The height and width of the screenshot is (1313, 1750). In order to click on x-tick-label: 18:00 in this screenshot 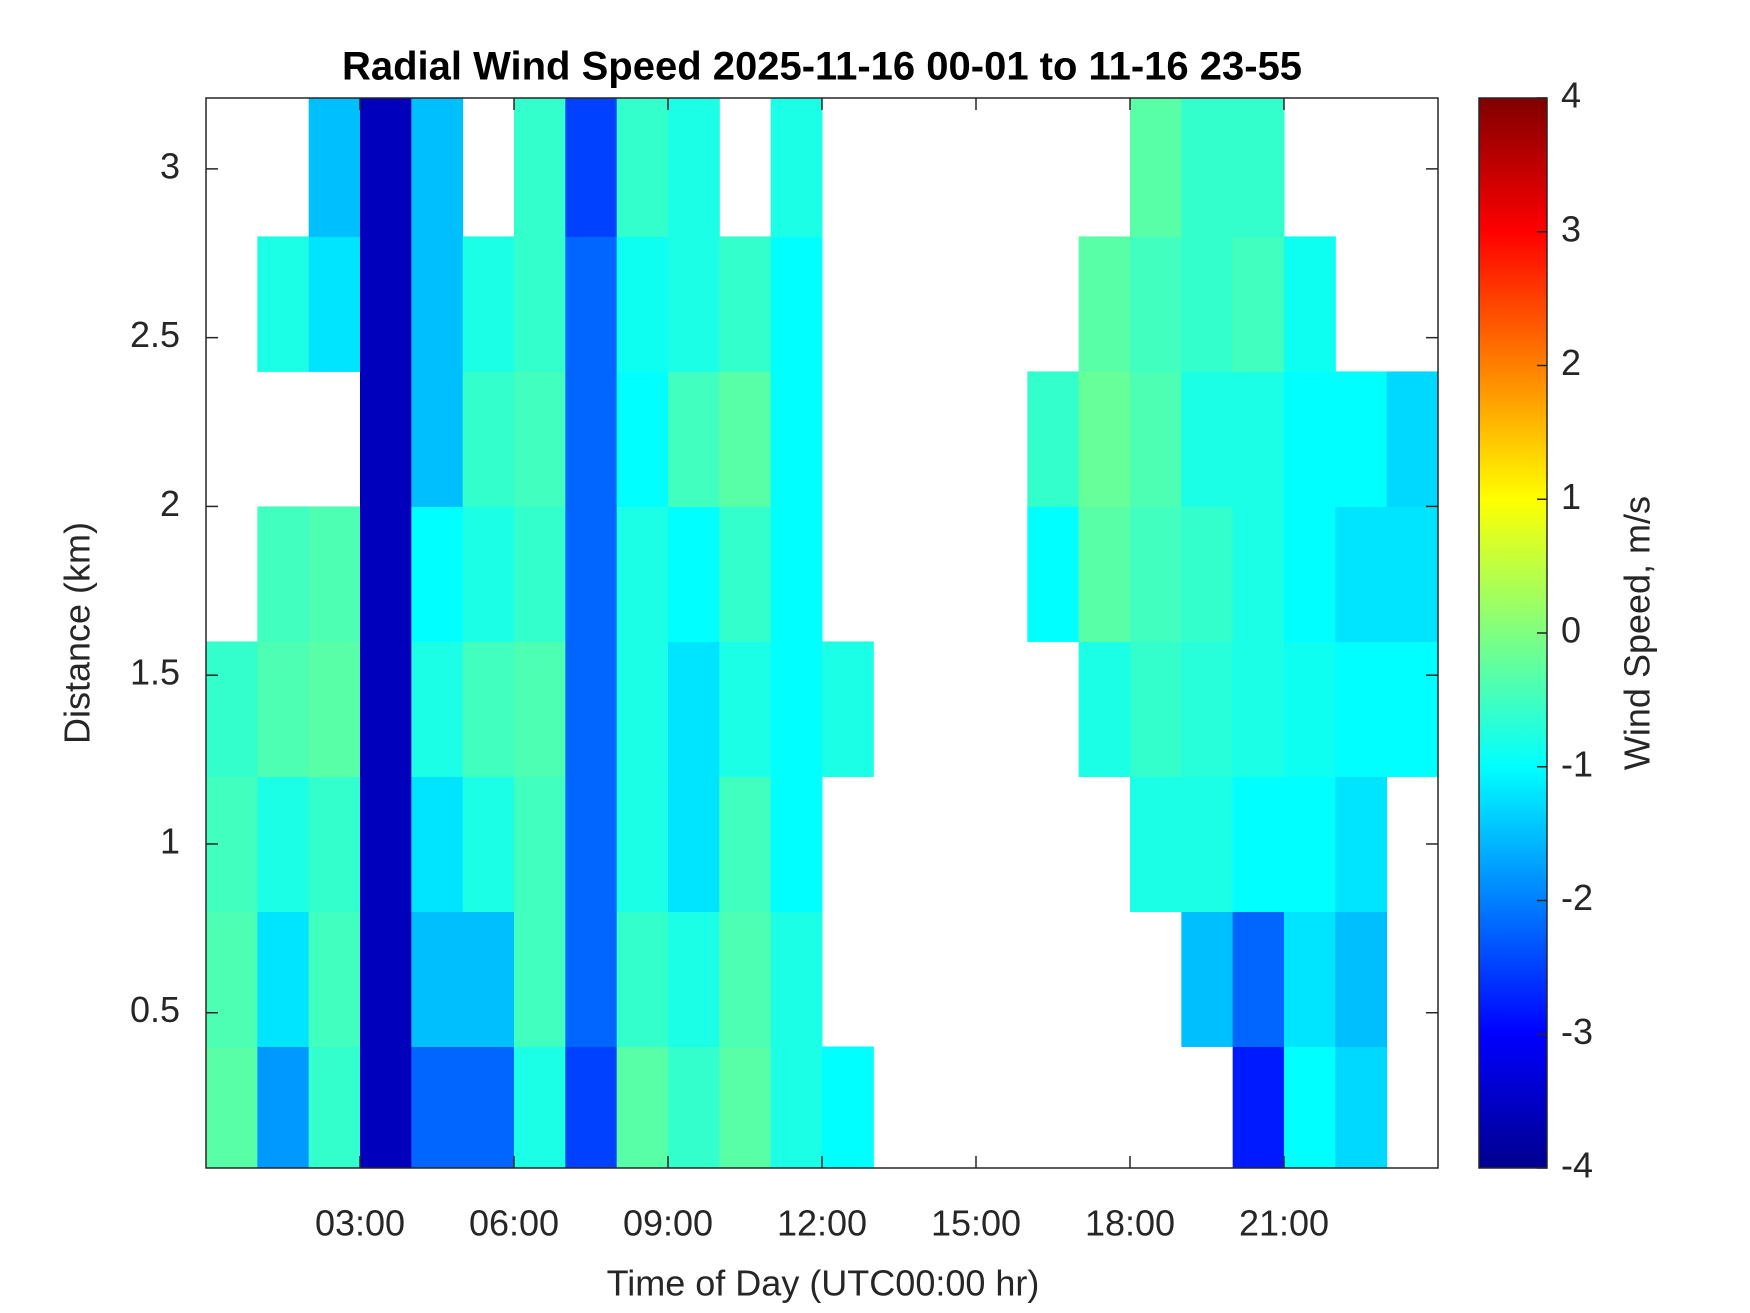, I will do `click(1130, 1223)`.